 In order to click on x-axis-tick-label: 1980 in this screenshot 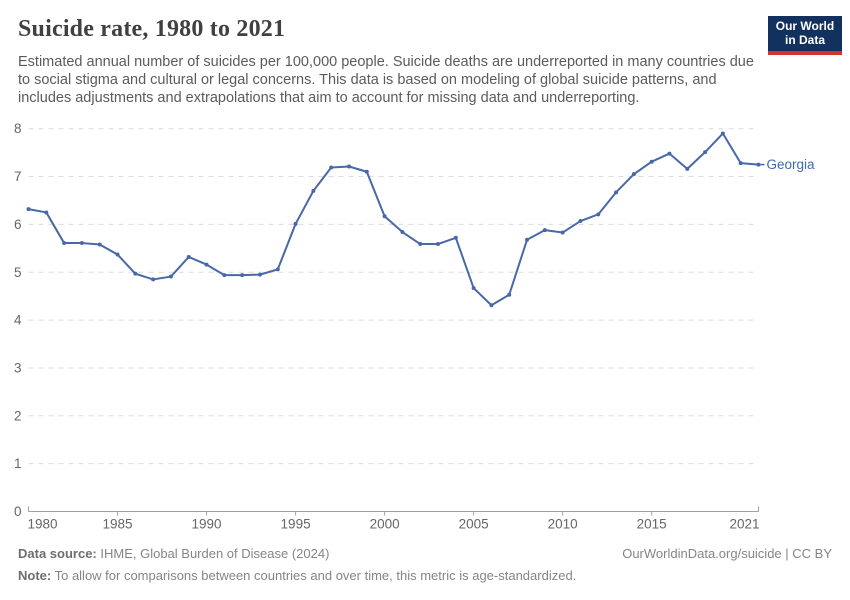, I will do `click(43, 524)`.